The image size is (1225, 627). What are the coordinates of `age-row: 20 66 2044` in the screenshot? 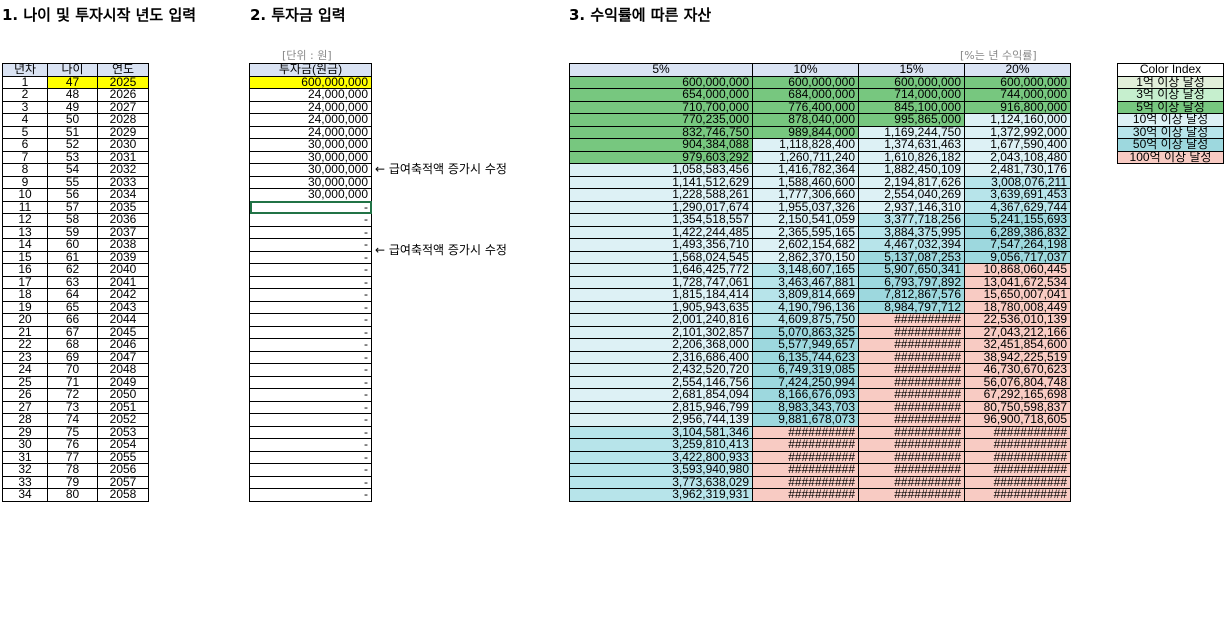 It's located at (75, 320).